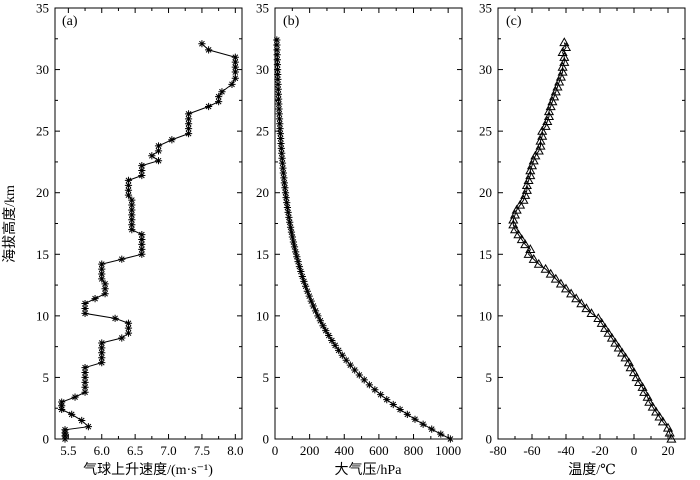 This screenshot has height=480, width=700. I want to click on x-tick-label: 200, so click(310, 450).